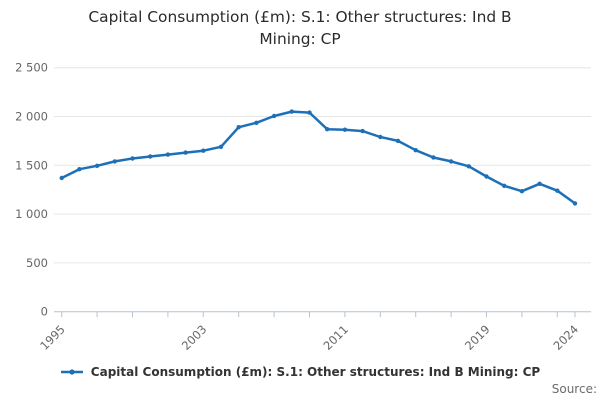  Describe the element at coordinates (566, 337) in the screenshot. I see `x-tick-label: 2024` at that location.